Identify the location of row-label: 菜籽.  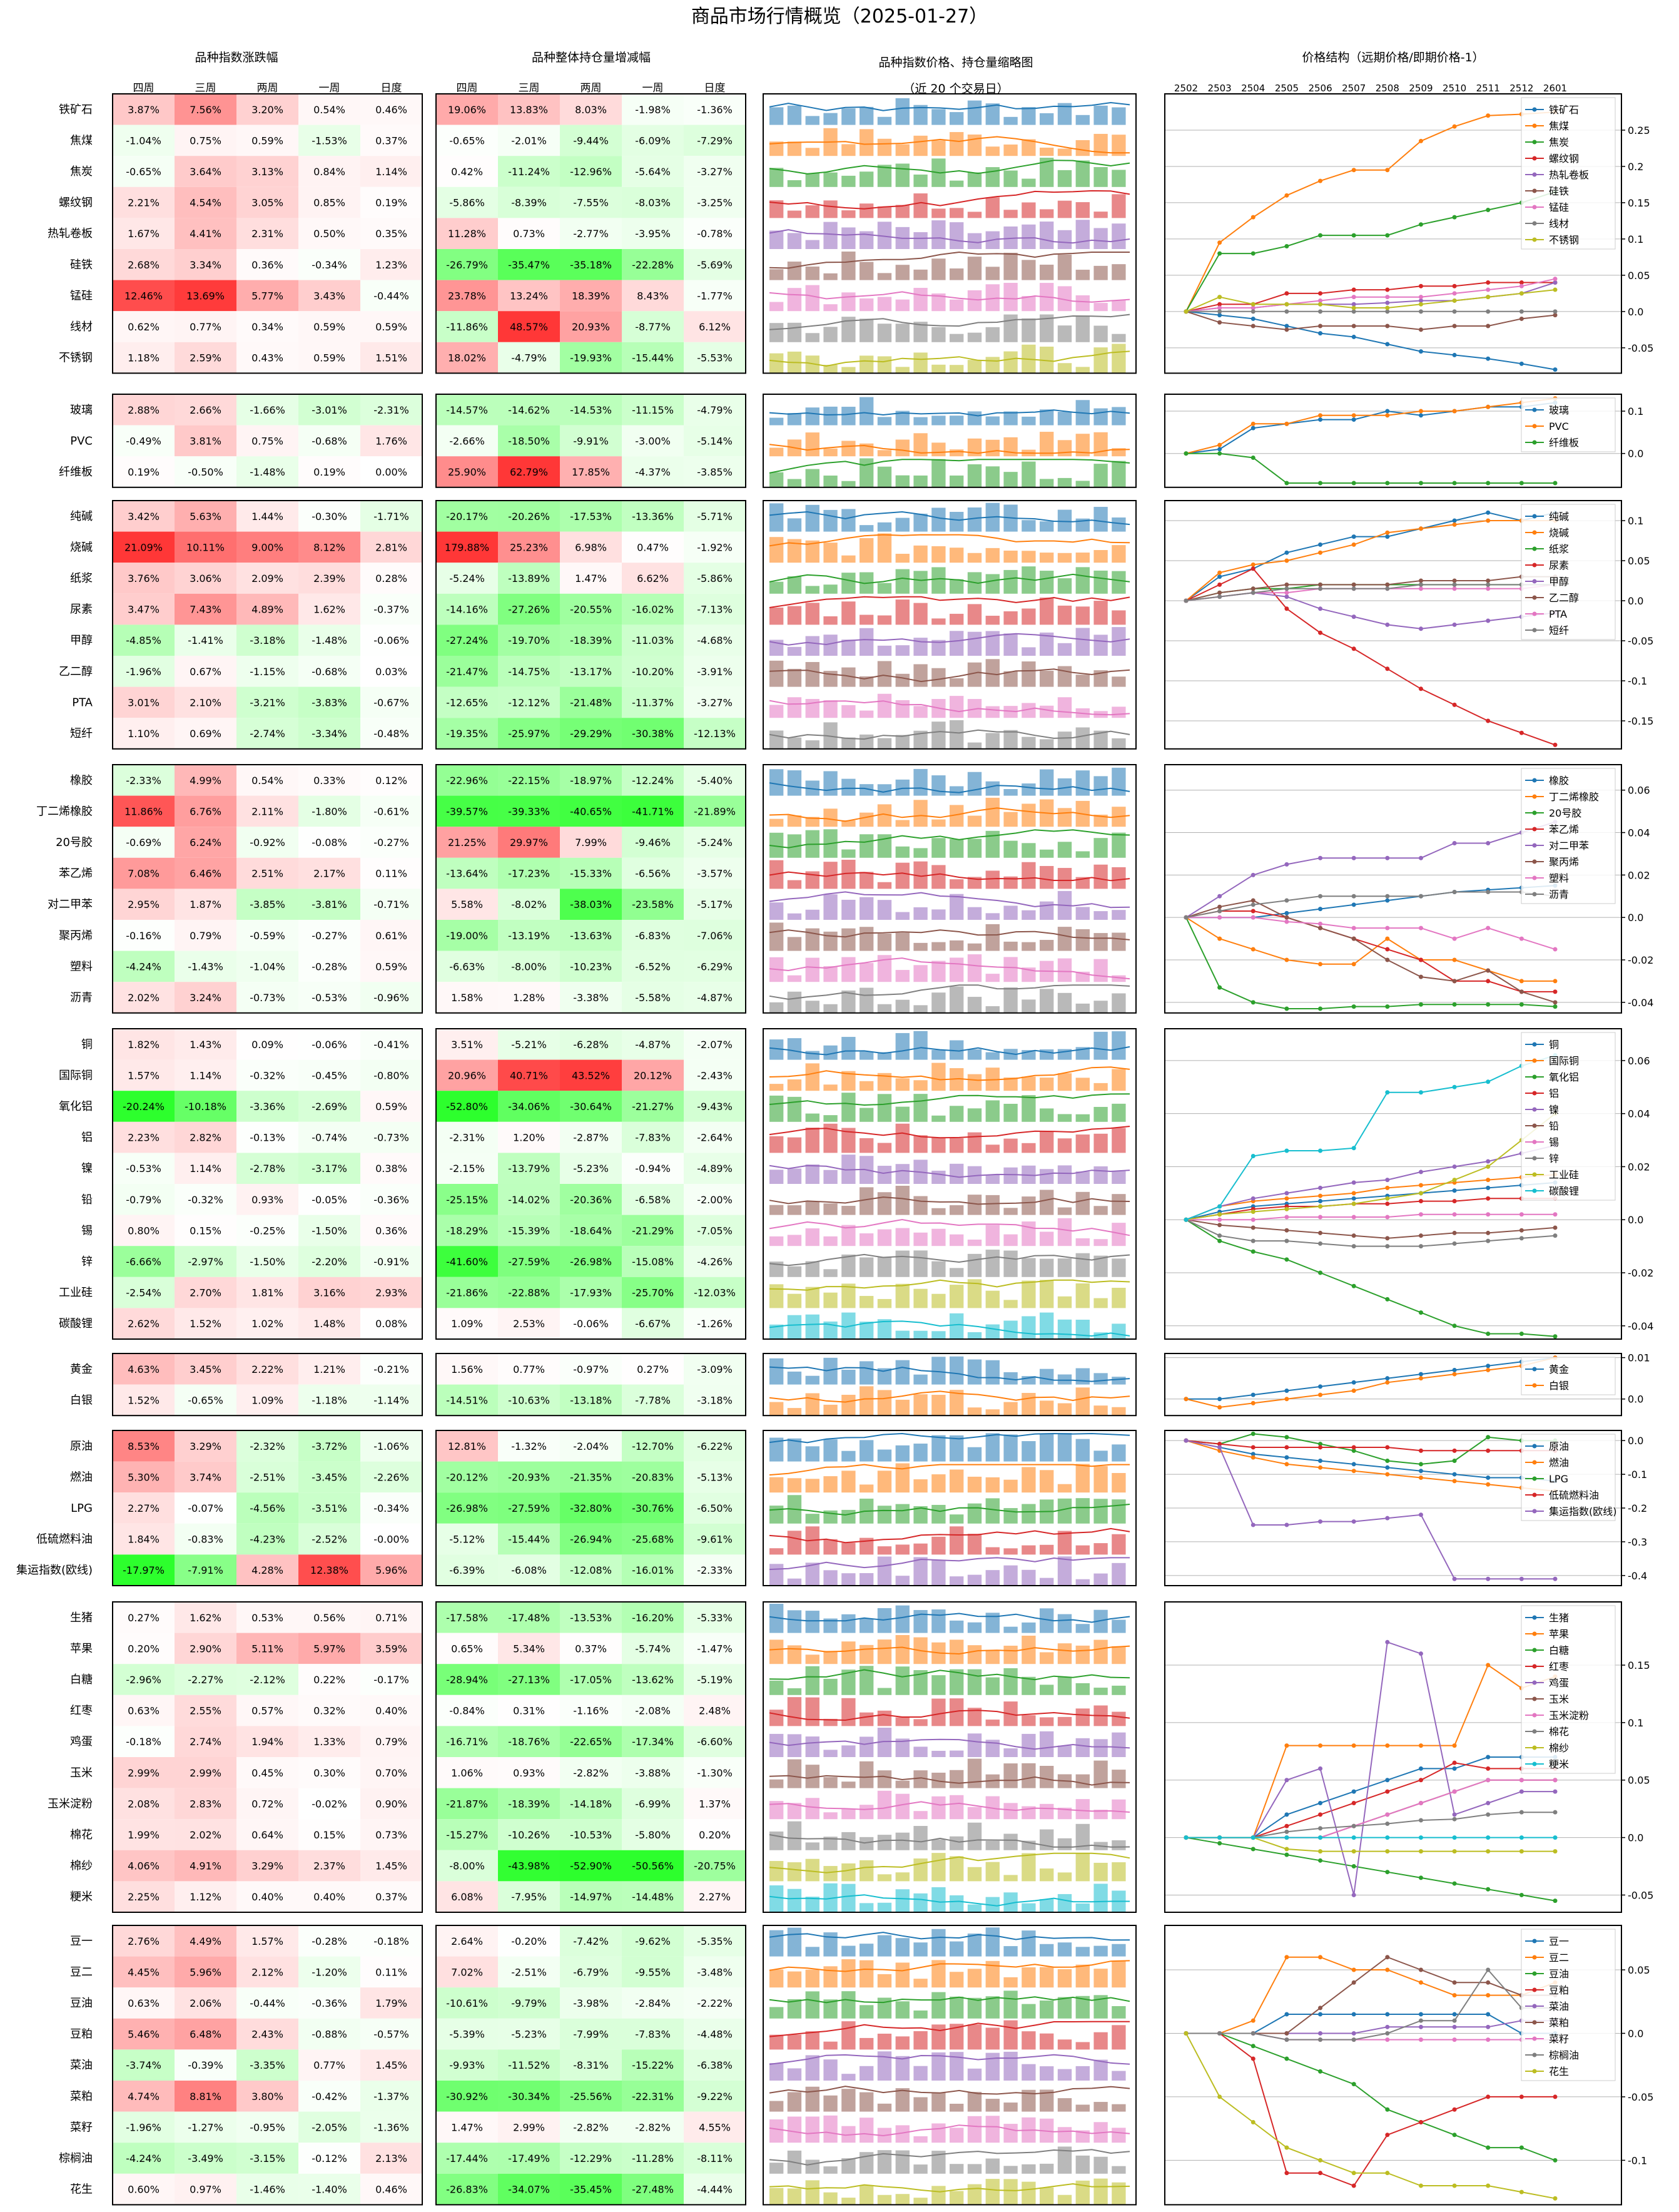
(82, 2127).